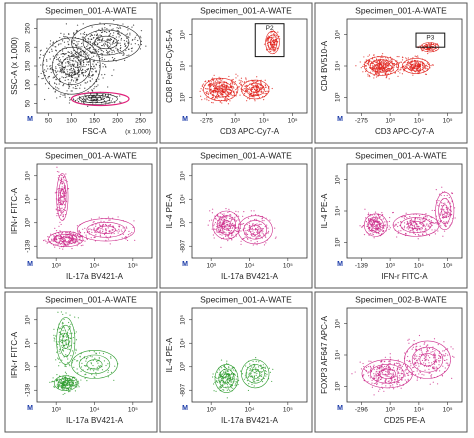 The height and width of the screenshot is (438, 474). Describe the element at coordinates (183, 97) in the screenshot. I see `y-tick-label: 10³` at that location.